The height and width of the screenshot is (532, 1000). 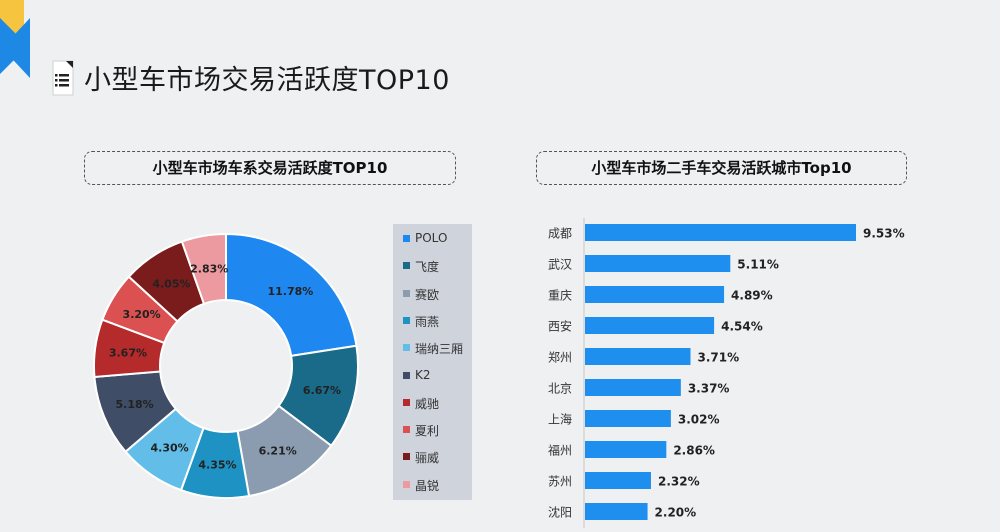 I want to click on bar-category-label: 郑州, so click(x=560, y=357).